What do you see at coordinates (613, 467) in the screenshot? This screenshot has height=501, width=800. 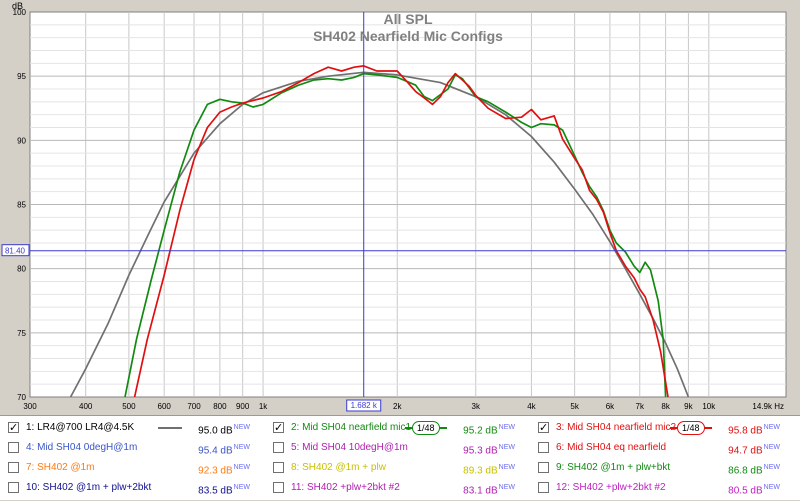 I see `legend-label: 9: SH402 @1m + plw+bkt` at bounding box center [613, 467].